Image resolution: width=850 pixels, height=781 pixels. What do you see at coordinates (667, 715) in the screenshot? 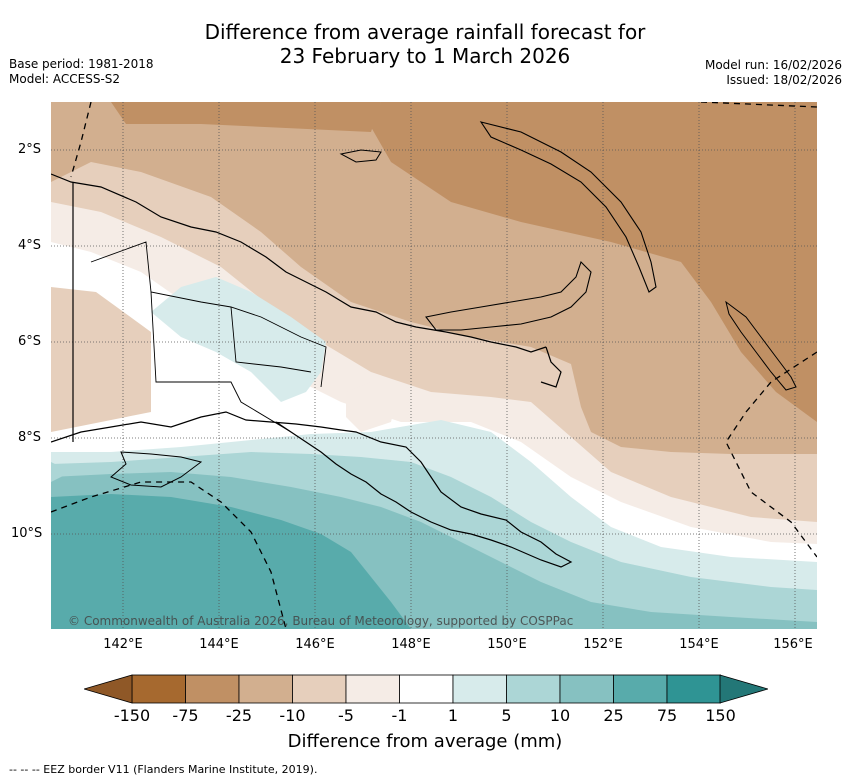
I see `colorbar-label: 75` at bounding box center [667, 715].